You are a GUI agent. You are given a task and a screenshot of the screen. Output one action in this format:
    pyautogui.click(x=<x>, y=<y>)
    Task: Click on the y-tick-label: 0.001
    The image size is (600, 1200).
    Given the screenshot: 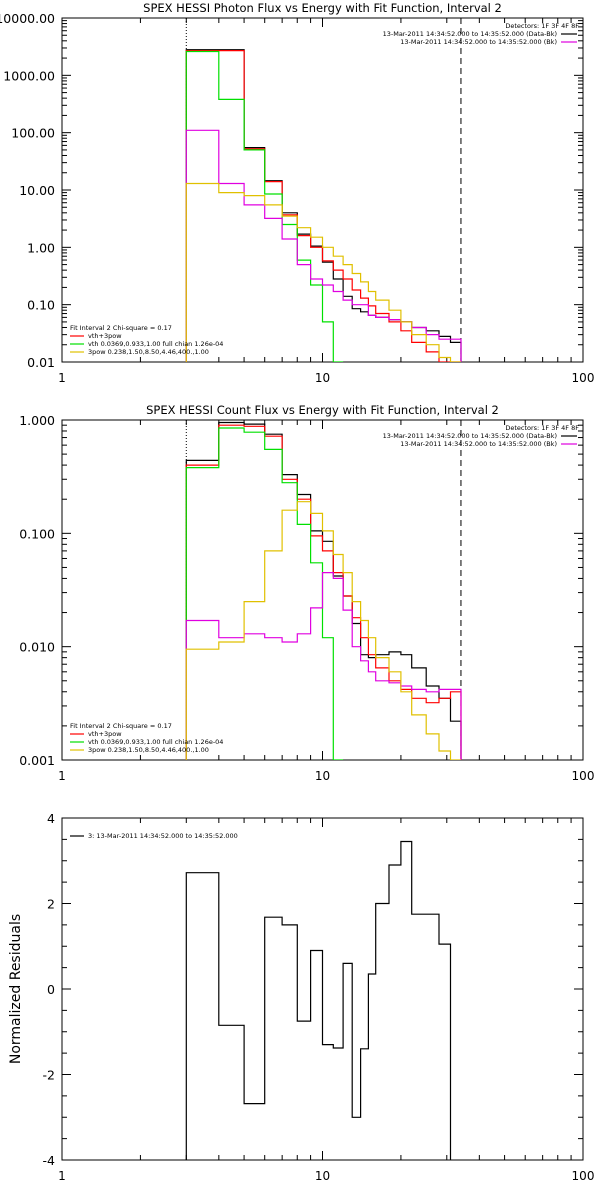 What is the action you would take?
    pyautogui.click(x=37, y=760)
    